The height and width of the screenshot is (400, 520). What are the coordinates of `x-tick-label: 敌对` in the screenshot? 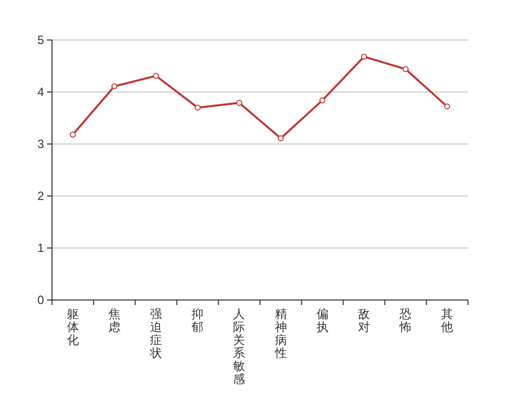 It's located at (364, 320).